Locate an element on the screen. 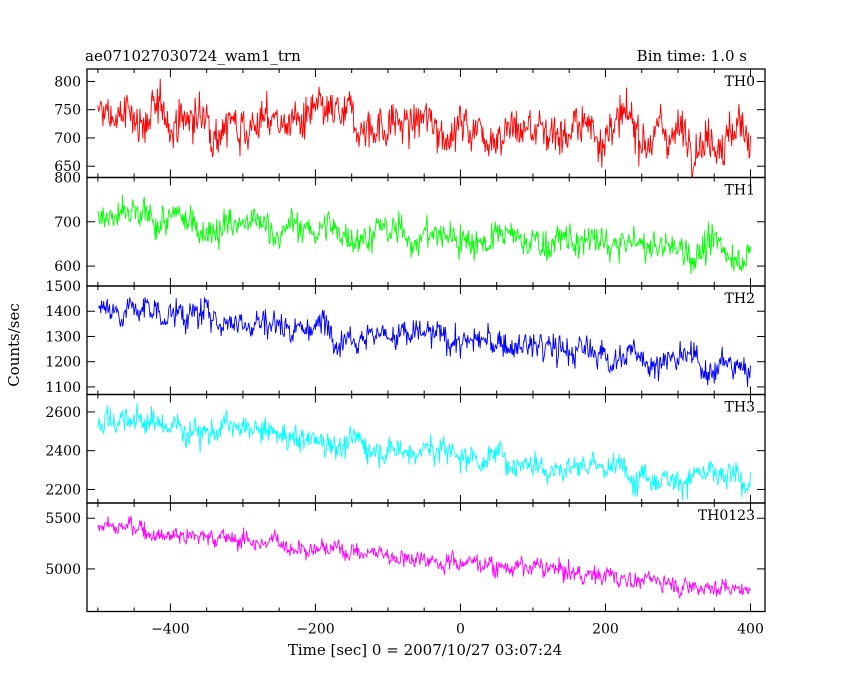 The image size is (850, 680). panel-th1: 600 700 800 TH1 is located at coordinates (410, 229).